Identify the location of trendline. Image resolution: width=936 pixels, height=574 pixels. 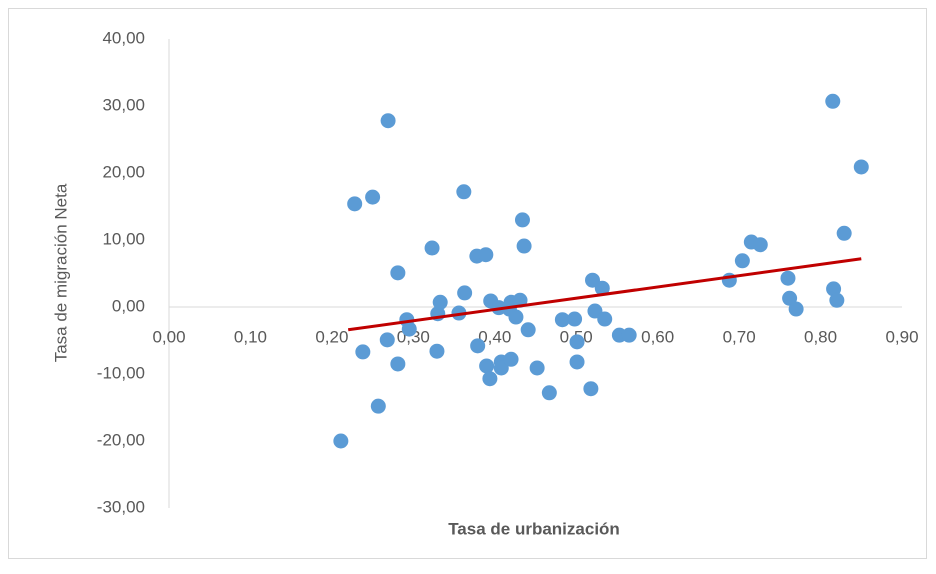
(604, 294).